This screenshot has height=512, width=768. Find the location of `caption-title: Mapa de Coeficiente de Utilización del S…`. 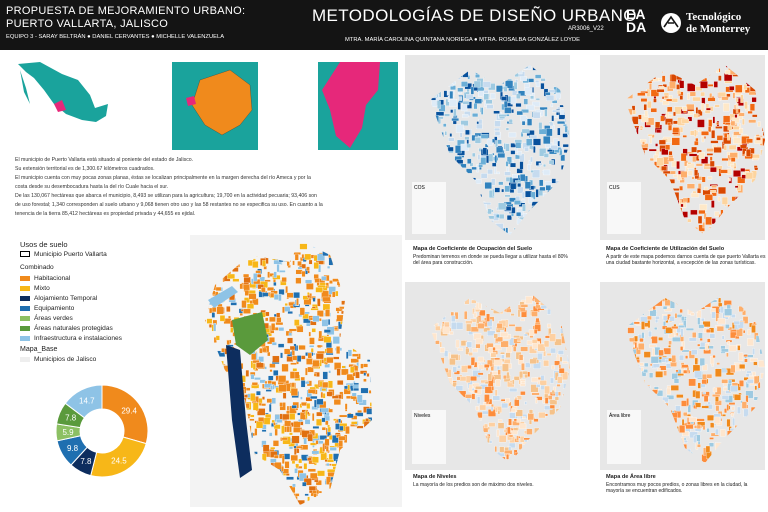

caption-title: Mapa de Coeficiente de Utilización del S… is located at coordinates (665, 249).